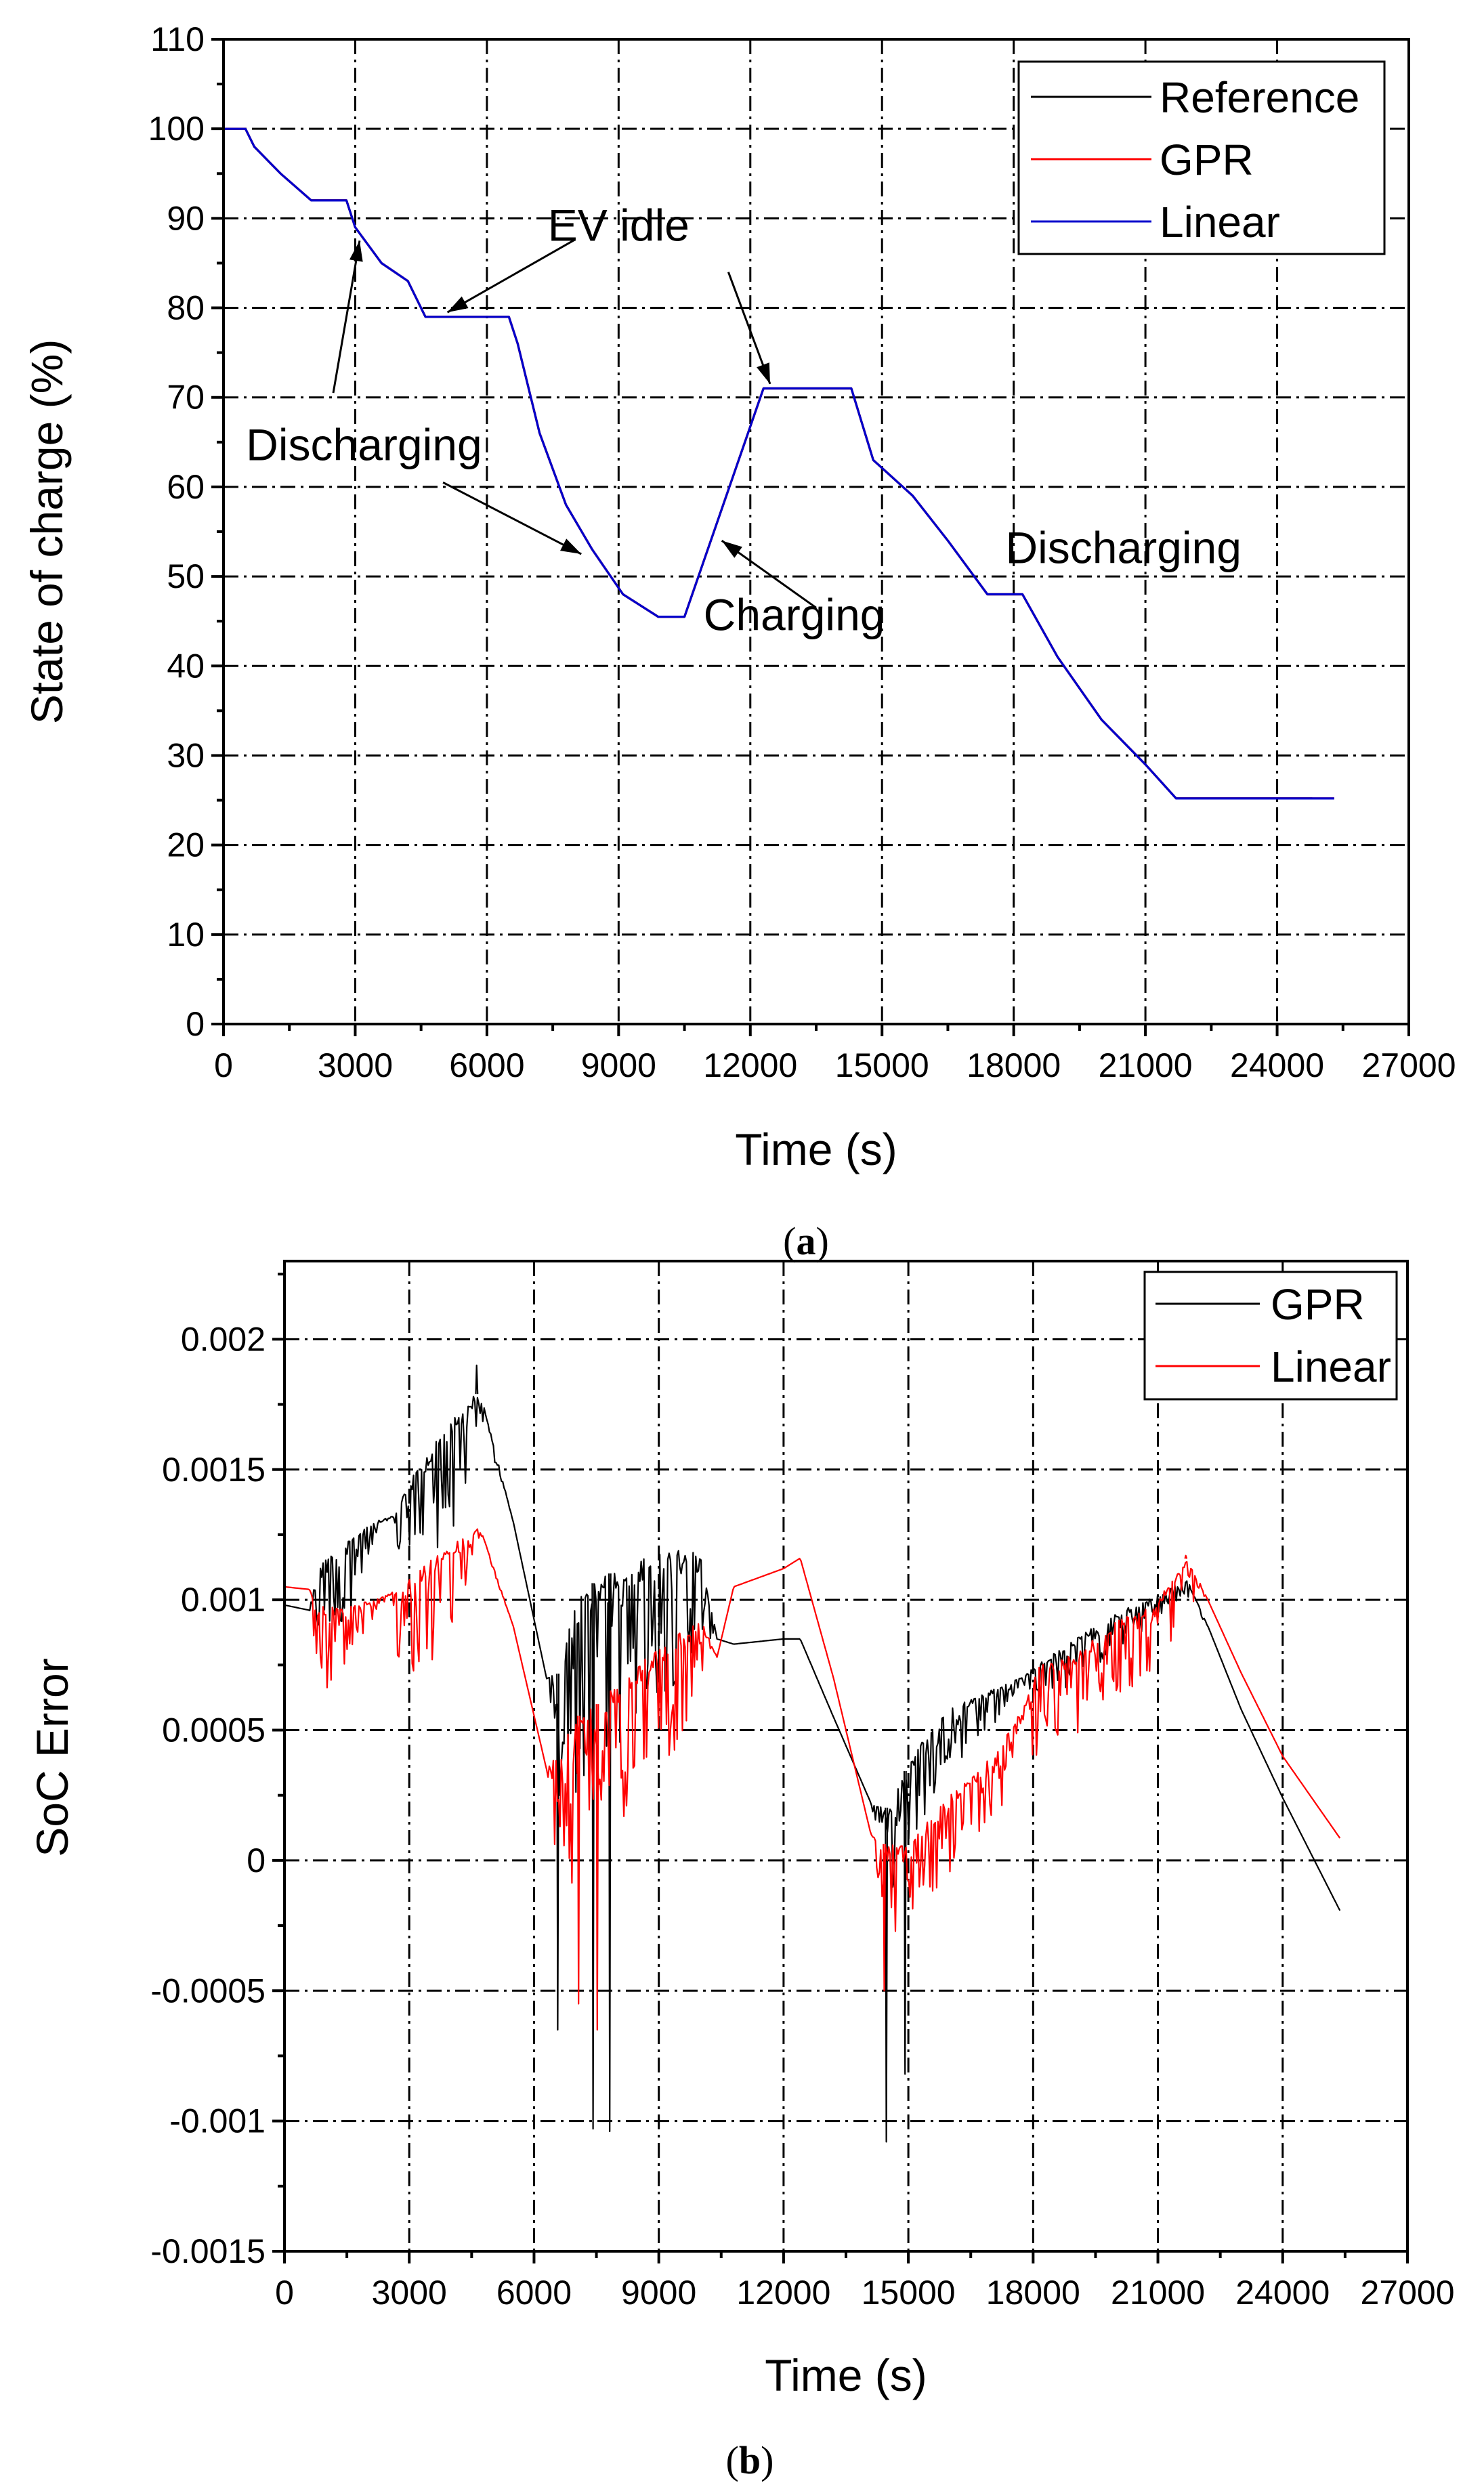 The width and height of the screenshot is (1484, 2489). Describe the element at coordinates (214, 1730) in the screenshot. I see `chart-b-y-tick-label: 0.0005` at that location.